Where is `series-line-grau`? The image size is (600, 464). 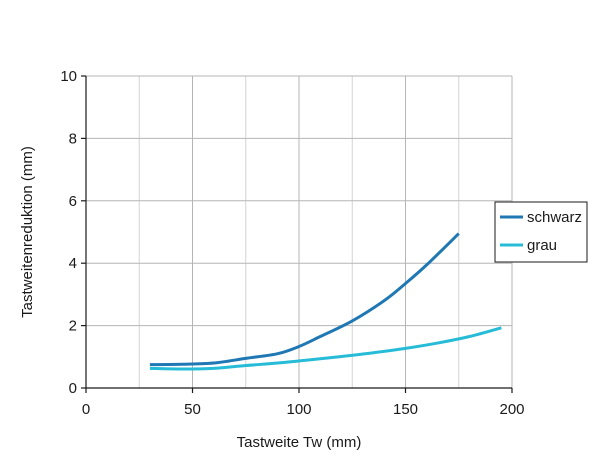
series-line-grau is located at coordinates (325, 348).